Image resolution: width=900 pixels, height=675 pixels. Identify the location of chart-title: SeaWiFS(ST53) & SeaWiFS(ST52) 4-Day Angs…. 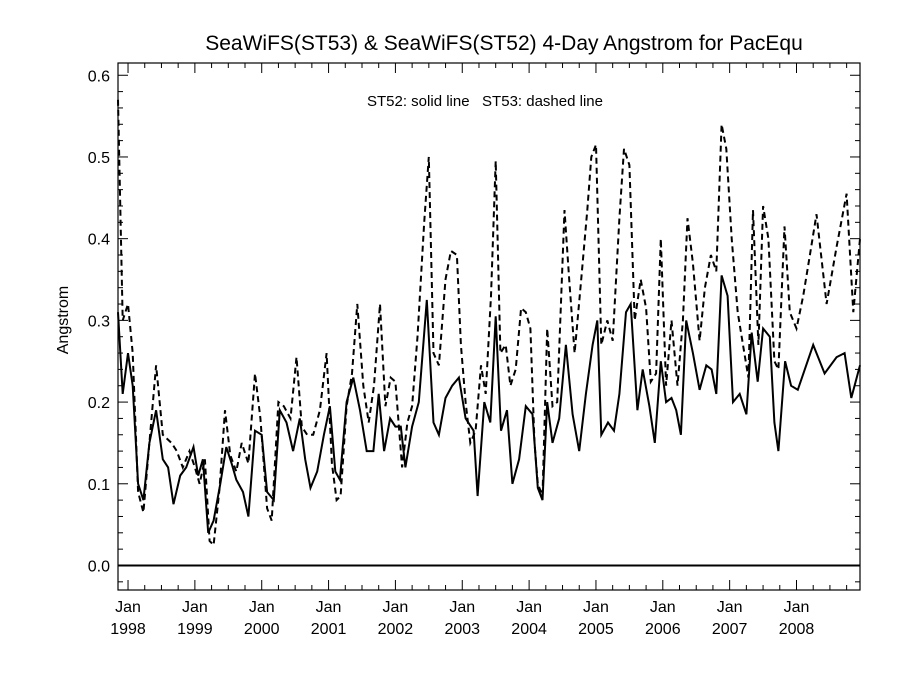
(504, 43).